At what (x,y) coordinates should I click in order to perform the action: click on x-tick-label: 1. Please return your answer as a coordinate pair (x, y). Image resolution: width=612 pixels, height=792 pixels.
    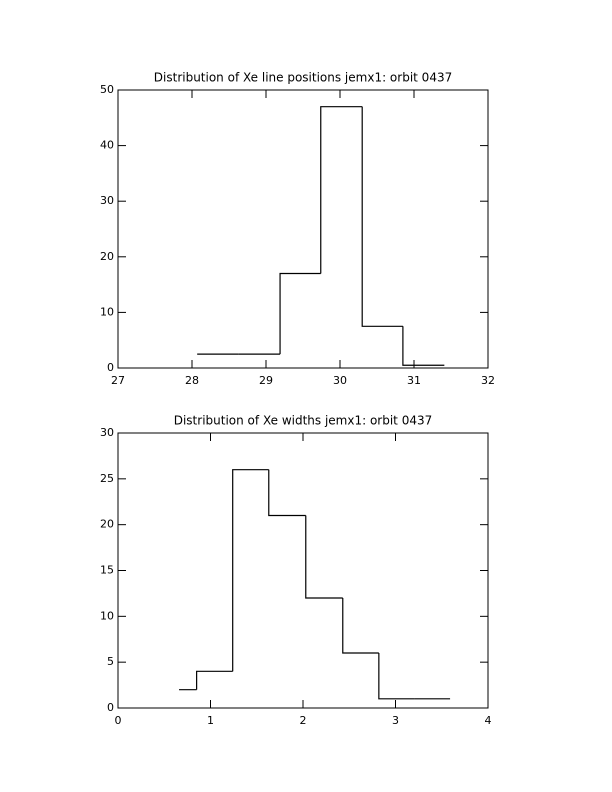
    Looking at the image, I should click on (210, 720).